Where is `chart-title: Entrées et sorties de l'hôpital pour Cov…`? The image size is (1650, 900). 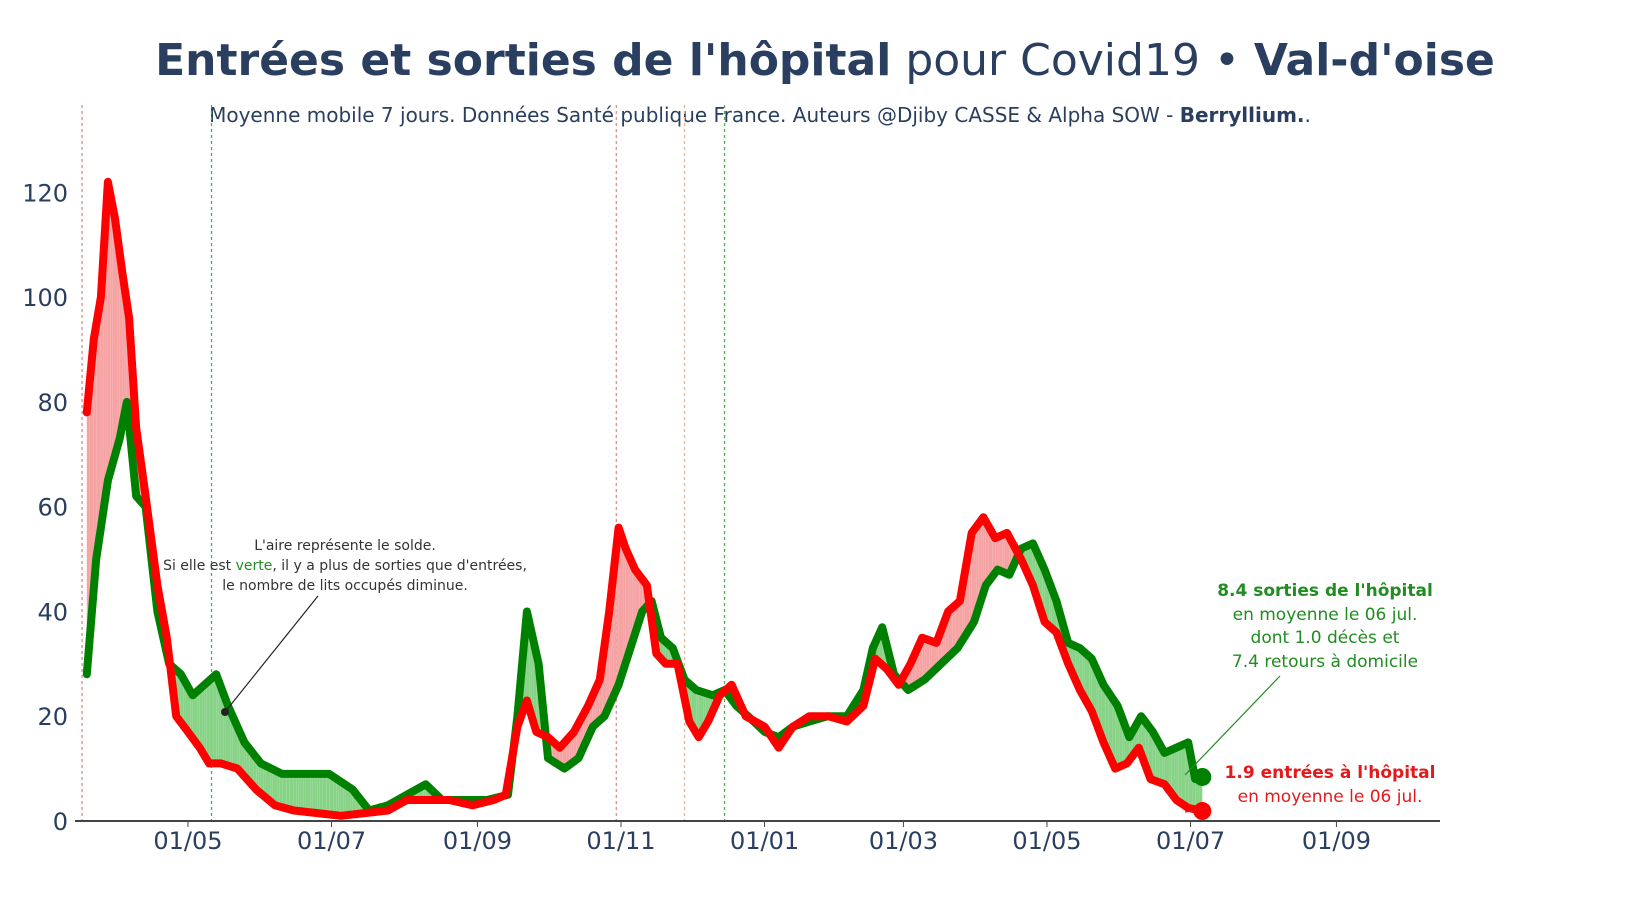 chart-title: Entrées et sorties de l'hôpital pour Cov… is located at coordinates (825, 60).